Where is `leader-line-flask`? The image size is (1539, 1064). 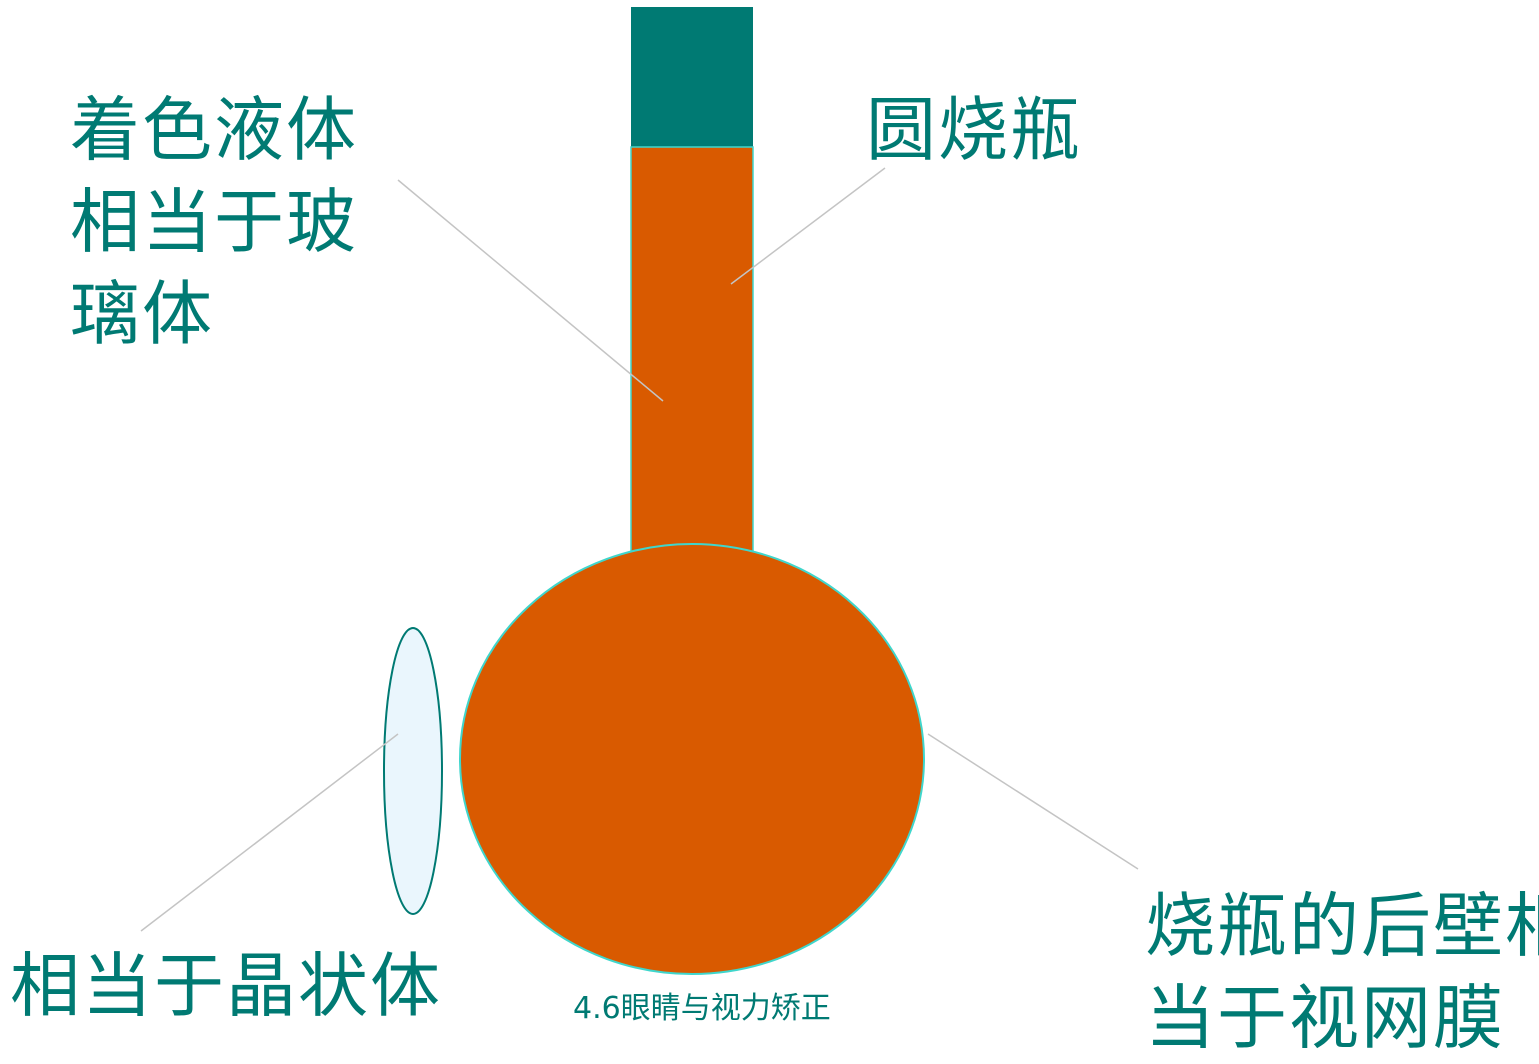 leader-line-flask is located at coordinates (808, 226).